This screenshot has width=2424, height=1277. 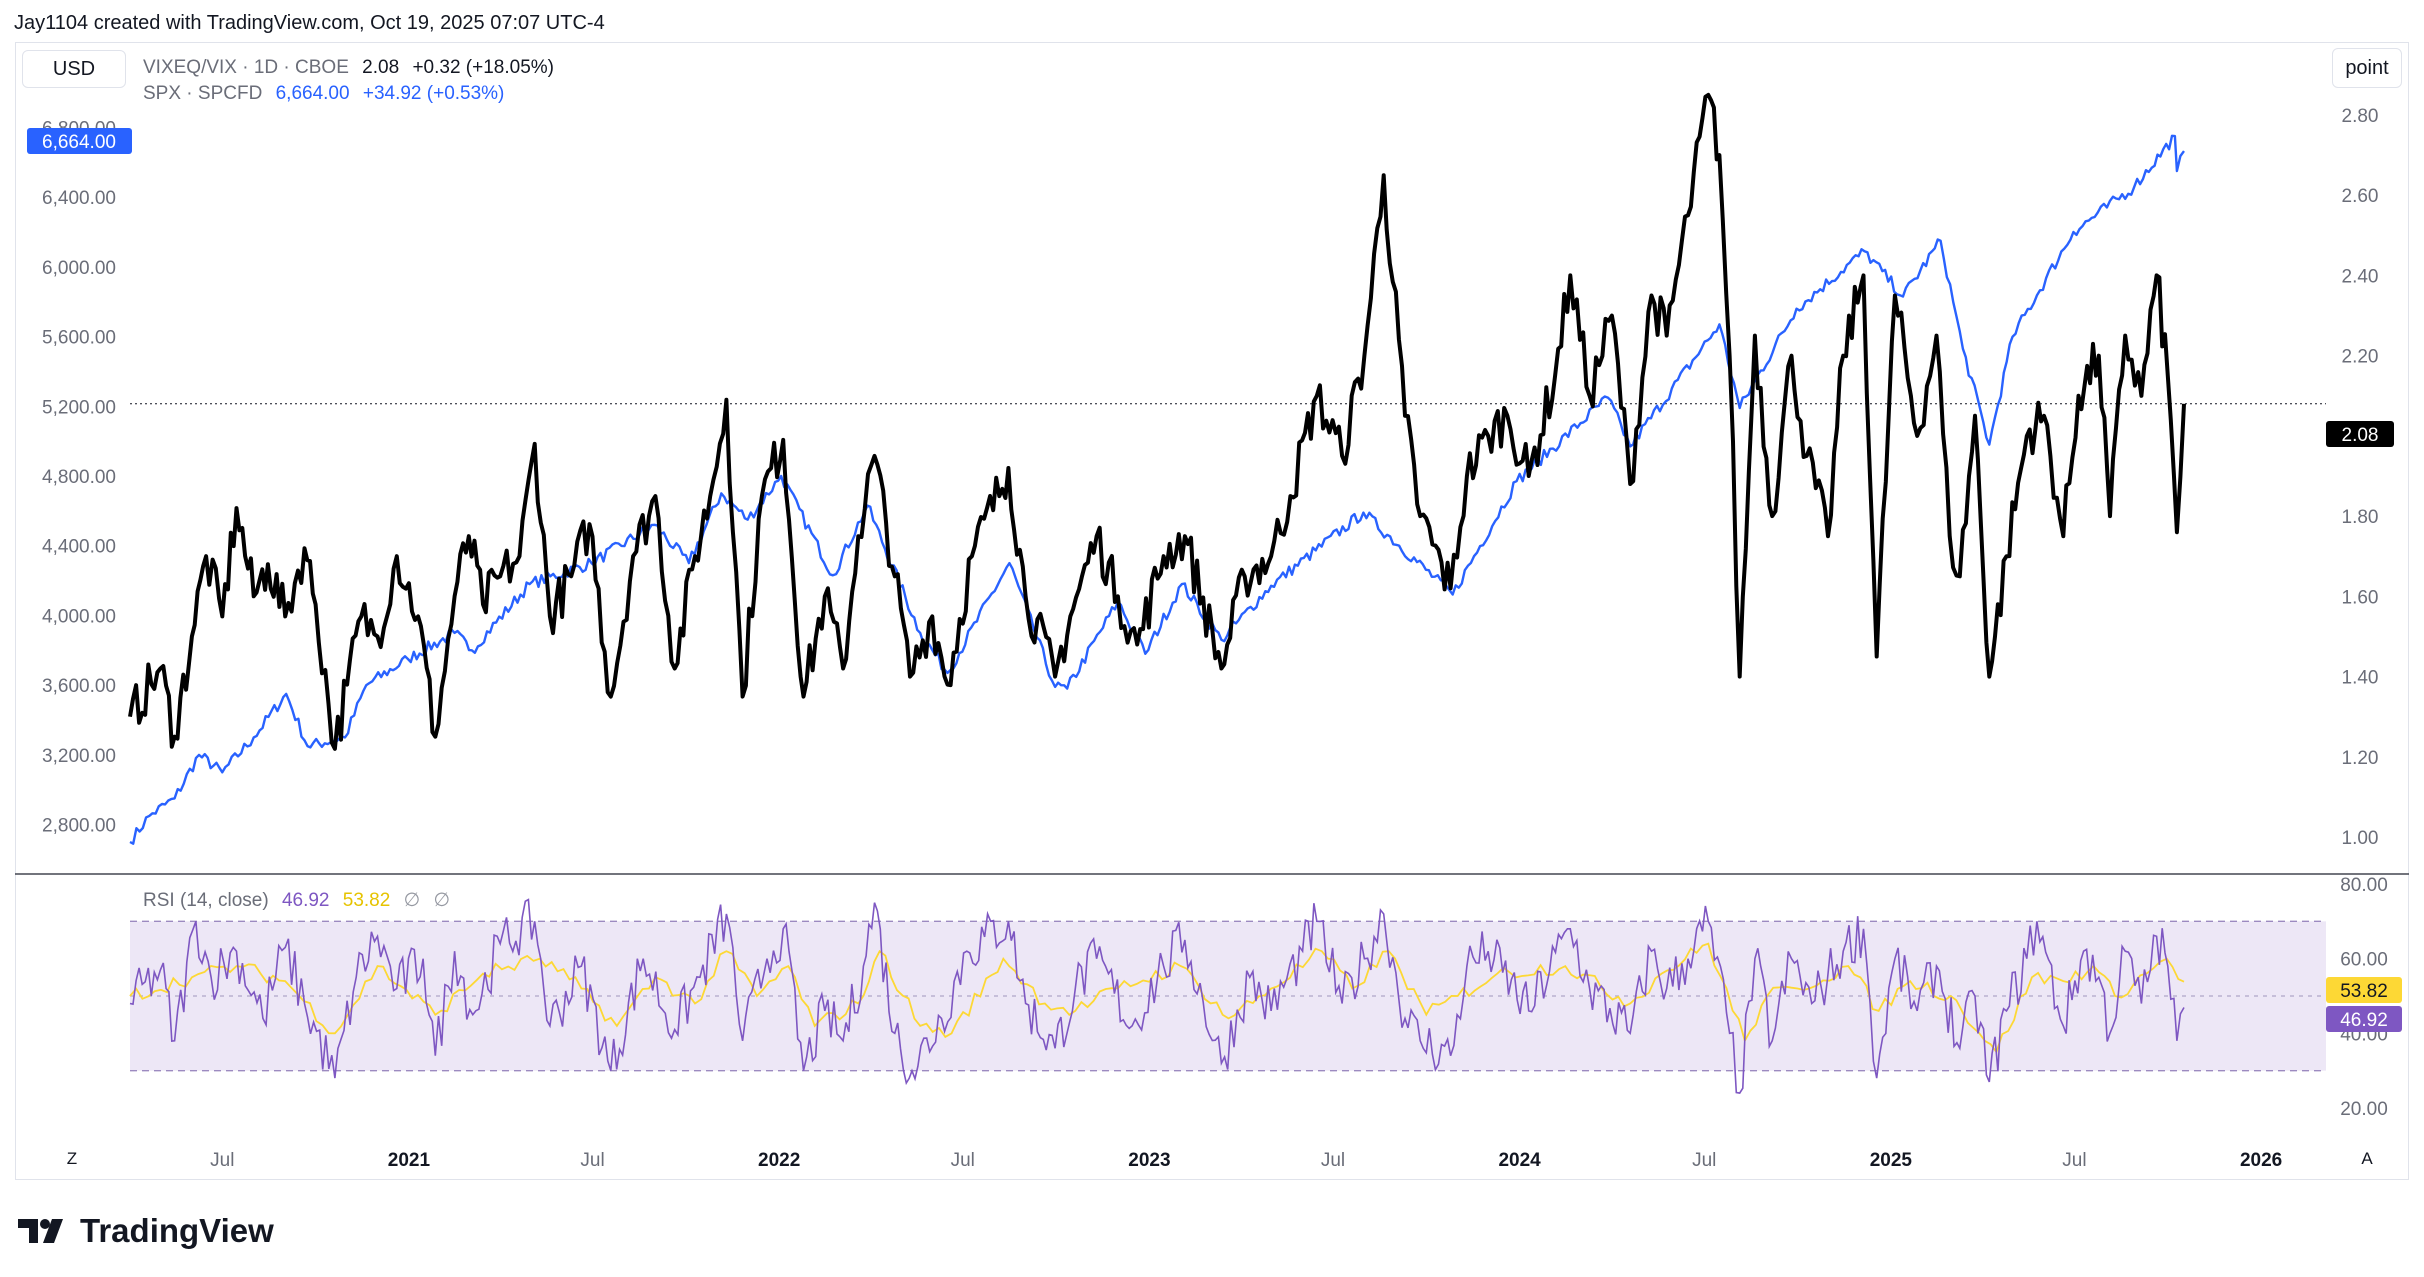 What do you see at coordinates (441, 900) in the screenshot?
I see `legend-rsi-flag-2: ∅` at bounding box center [441, 900].